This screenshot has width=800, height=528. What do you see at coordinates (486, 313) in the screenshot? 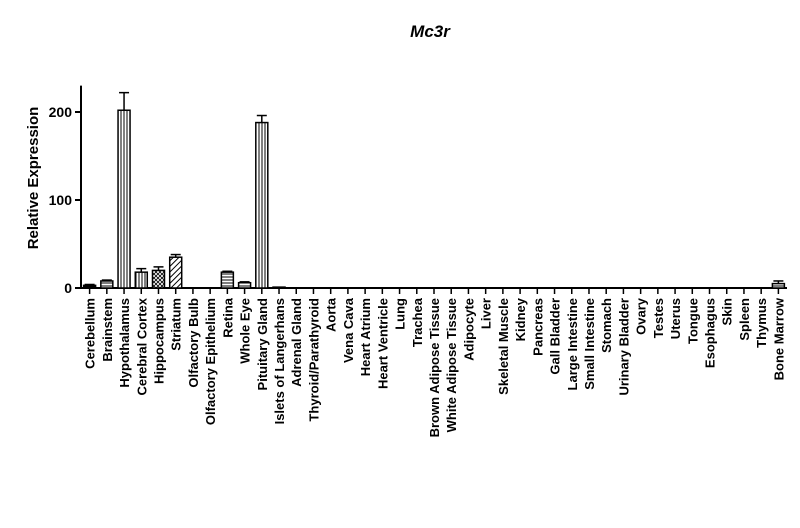
I see `x-tick-label: Liver` at bounding box center [486, 313].